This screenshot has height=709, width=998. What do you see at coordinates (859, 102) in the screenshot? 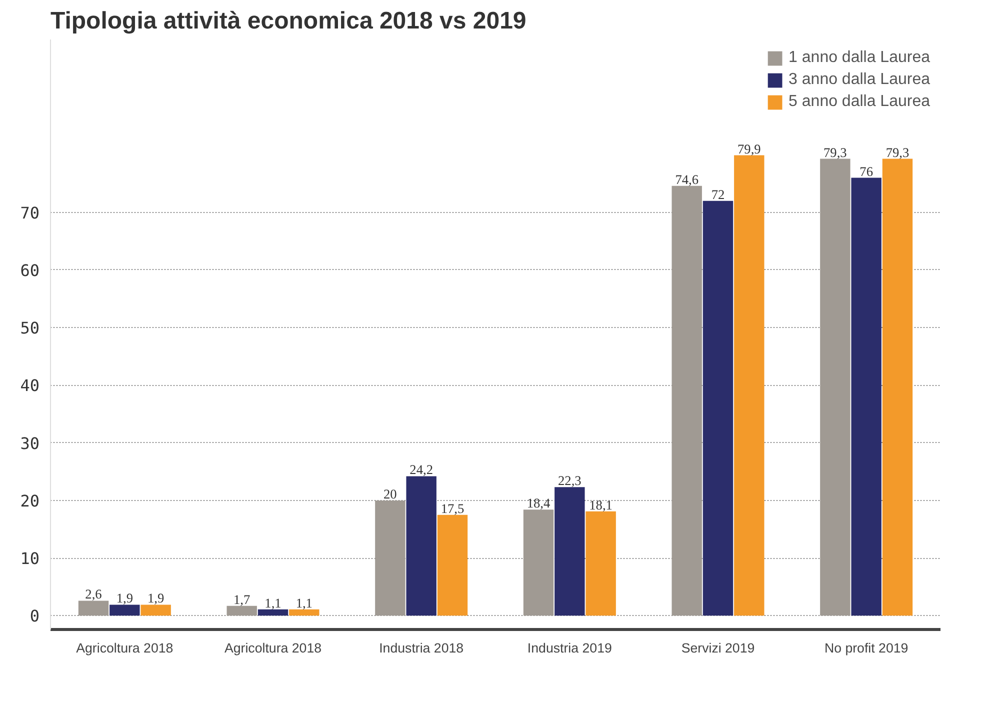
I see `legend-label: 5 anno dalla Laurea` at bounding box center [859, 102].